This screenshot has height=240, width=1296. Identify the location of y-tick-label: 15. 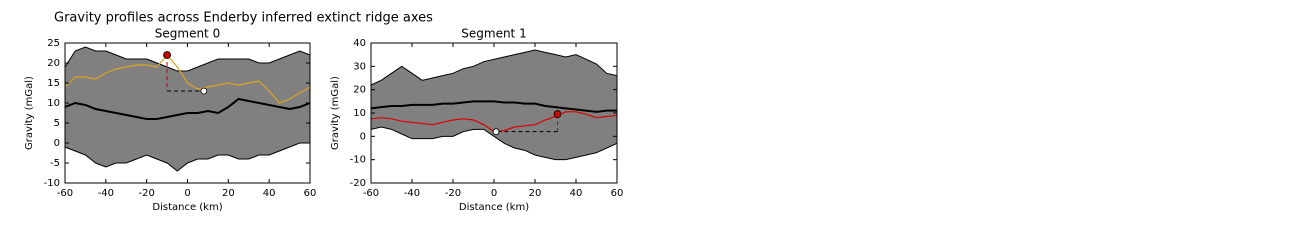
(53, 83).